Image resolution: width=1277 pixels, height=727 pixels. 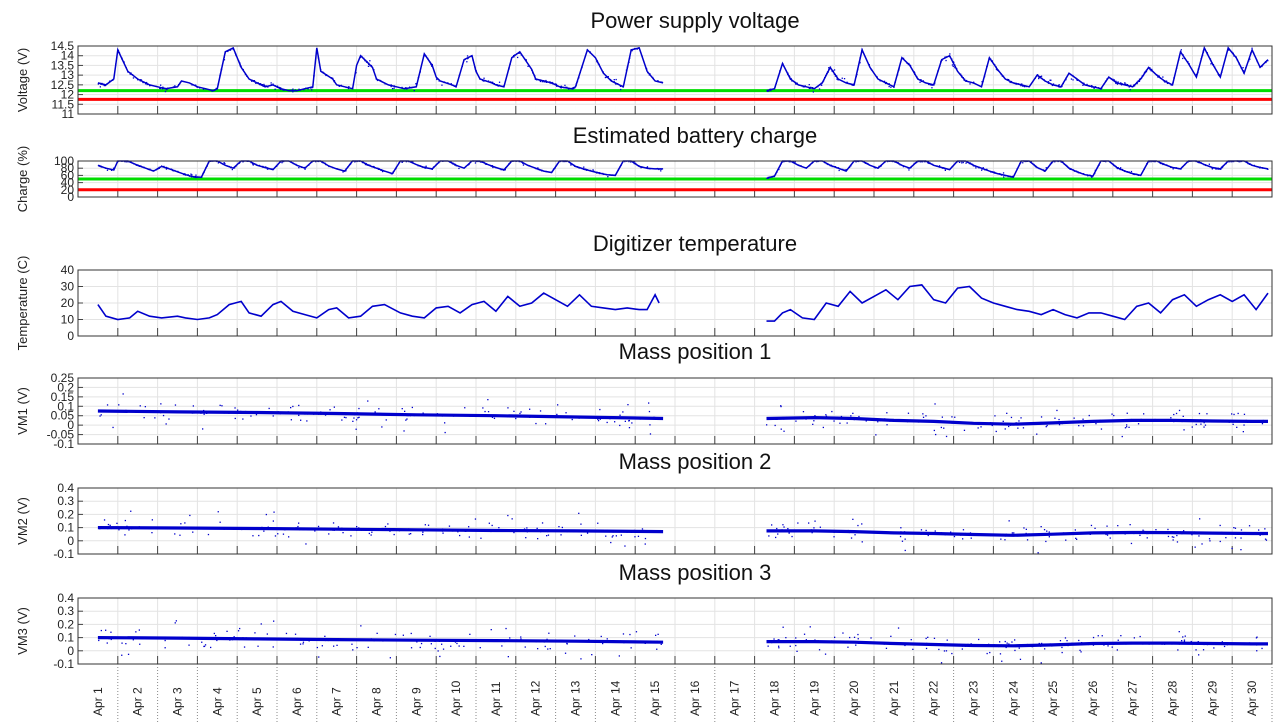 I want to click on y-tick-label: 0.4, so click(x=65, y=598).